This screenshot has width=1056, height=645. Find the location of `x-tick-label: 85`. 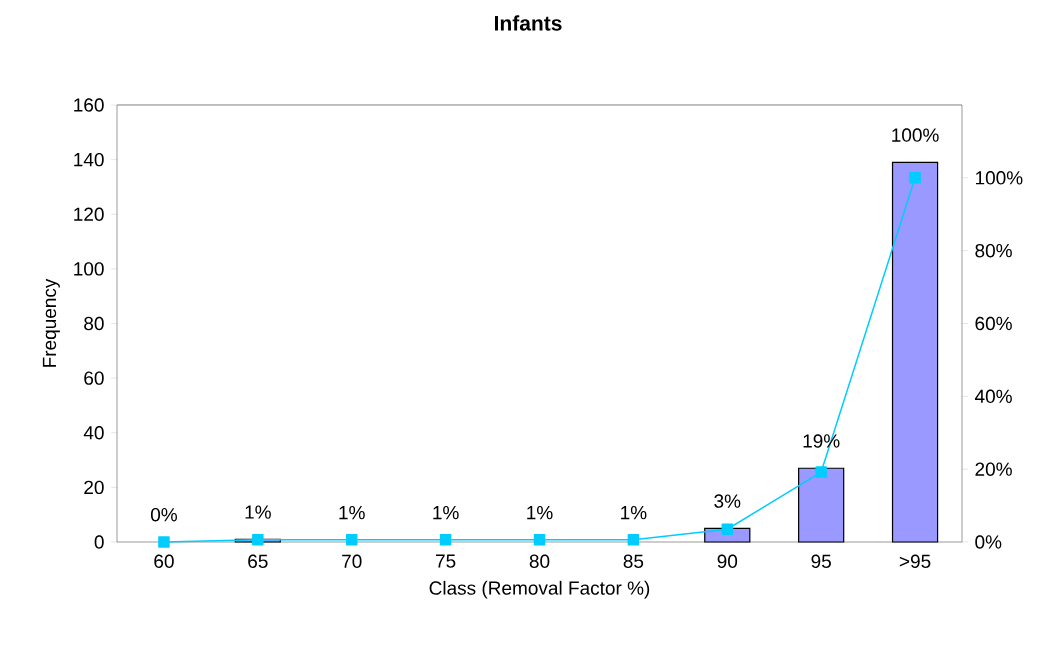

x-tick-label: 85 is located at coordinates (633, 561).